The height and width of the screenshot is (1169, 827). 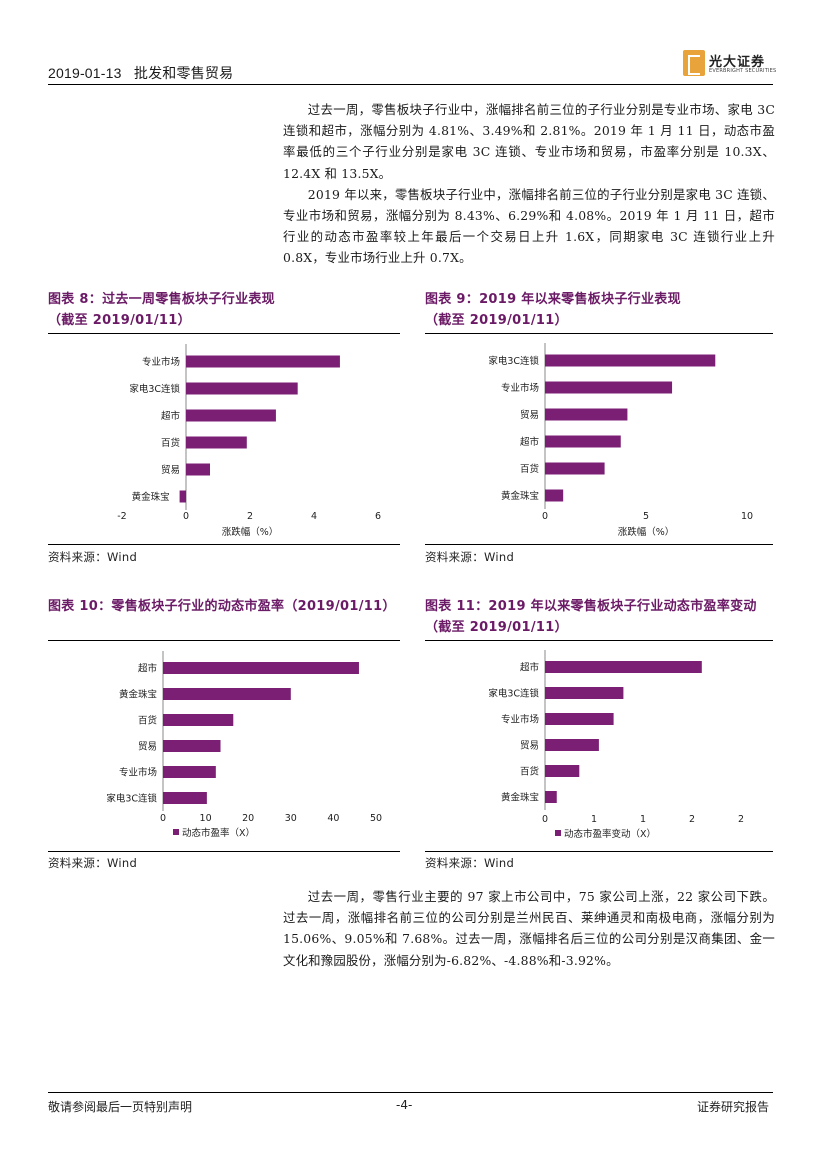 What do you see at coordinates (121, 516) in the screenshot?
I see `x-tick-label: -2` at bounding box center [121, 516].